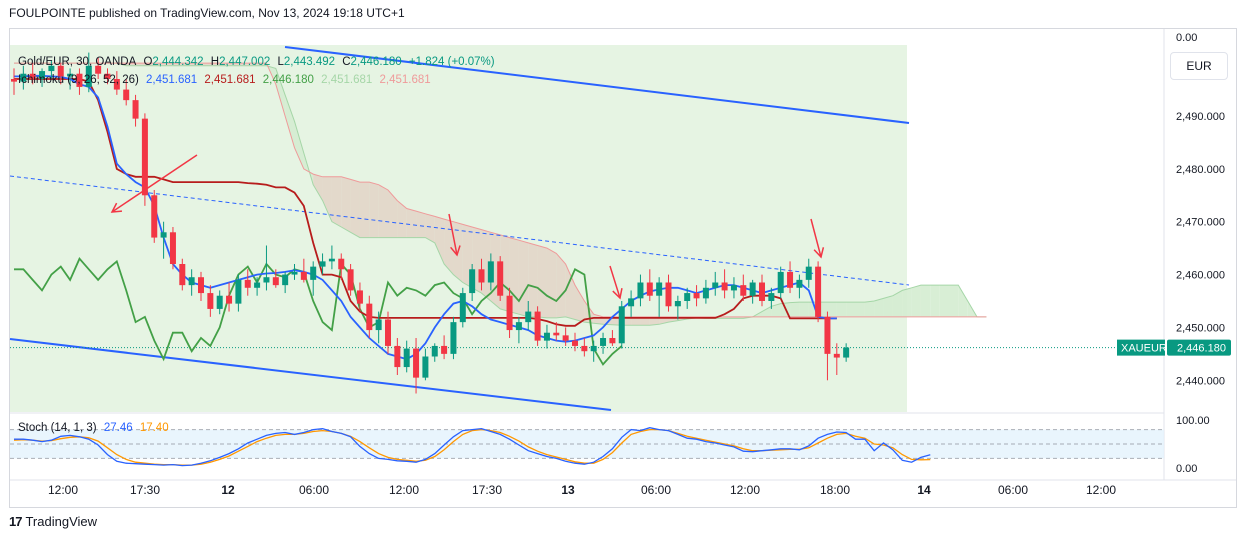 The image size is (1246, 539). Describe the element at coordinates (310, 374) in the screenshot. I see `lower-channel-line` at that location.